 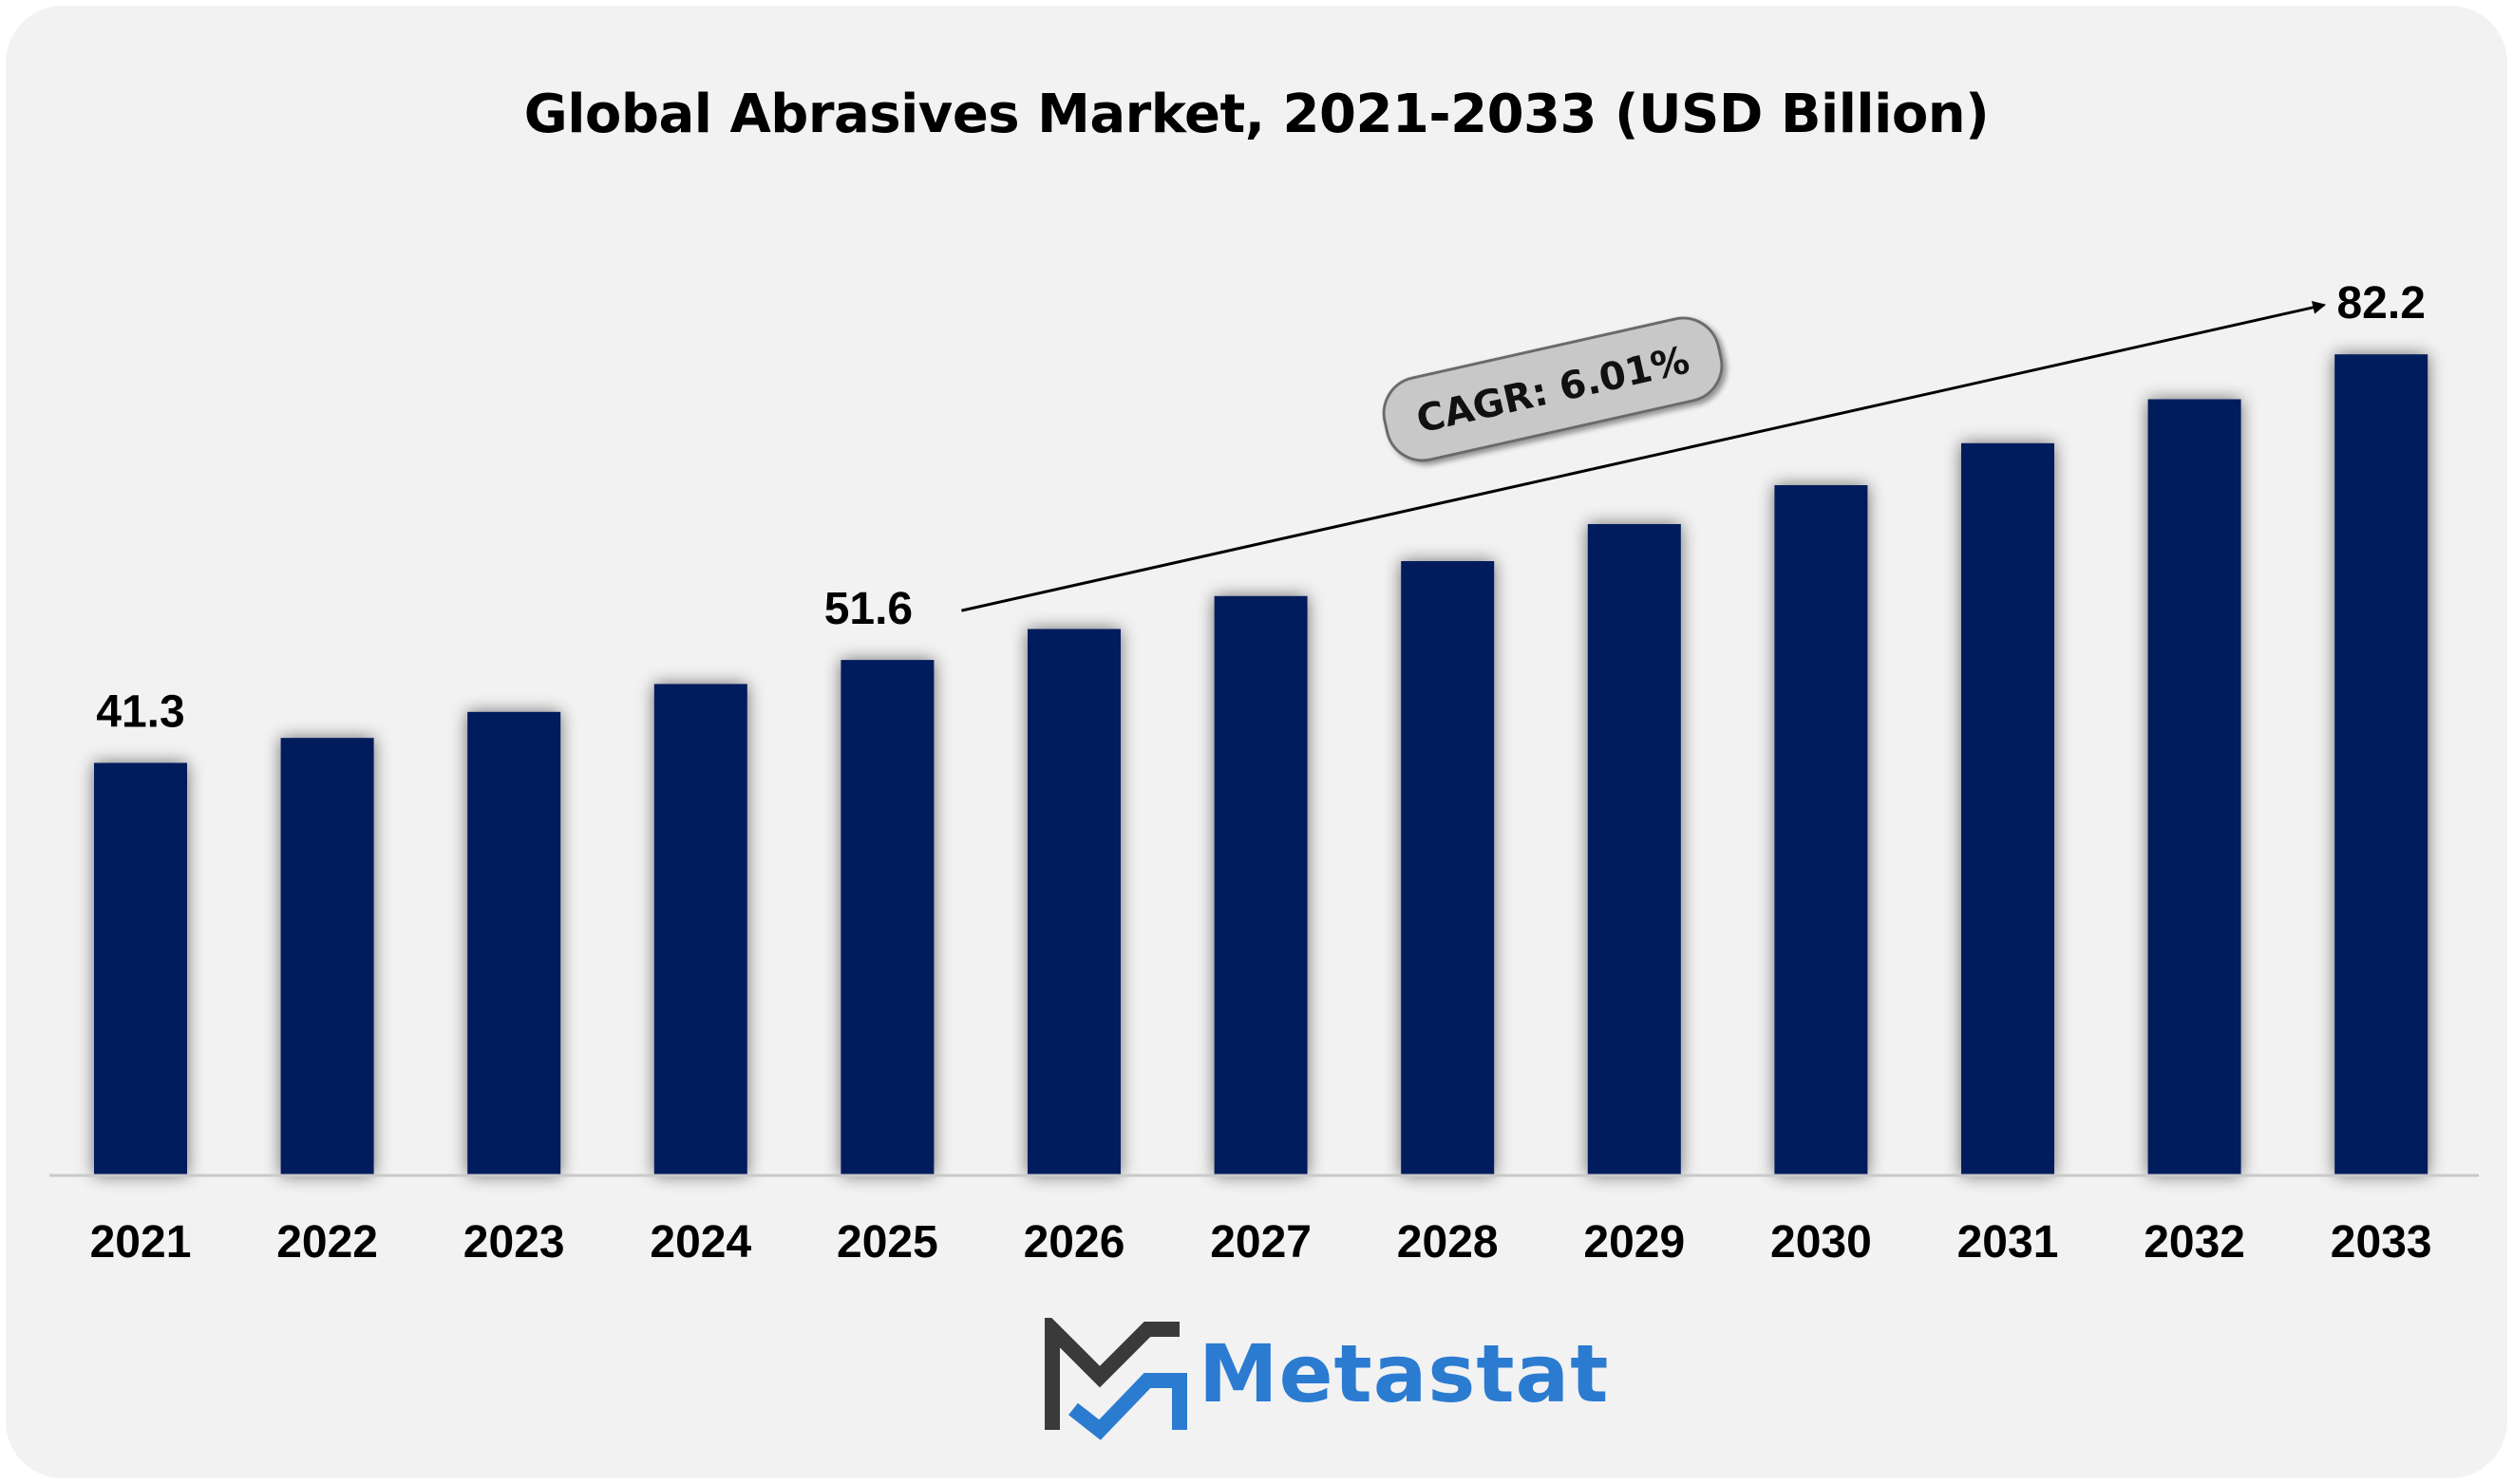 What do you see at coordinates (1448, 868) in the screenshot?
I see `bar-2028` at bounding box center [1448, 868].